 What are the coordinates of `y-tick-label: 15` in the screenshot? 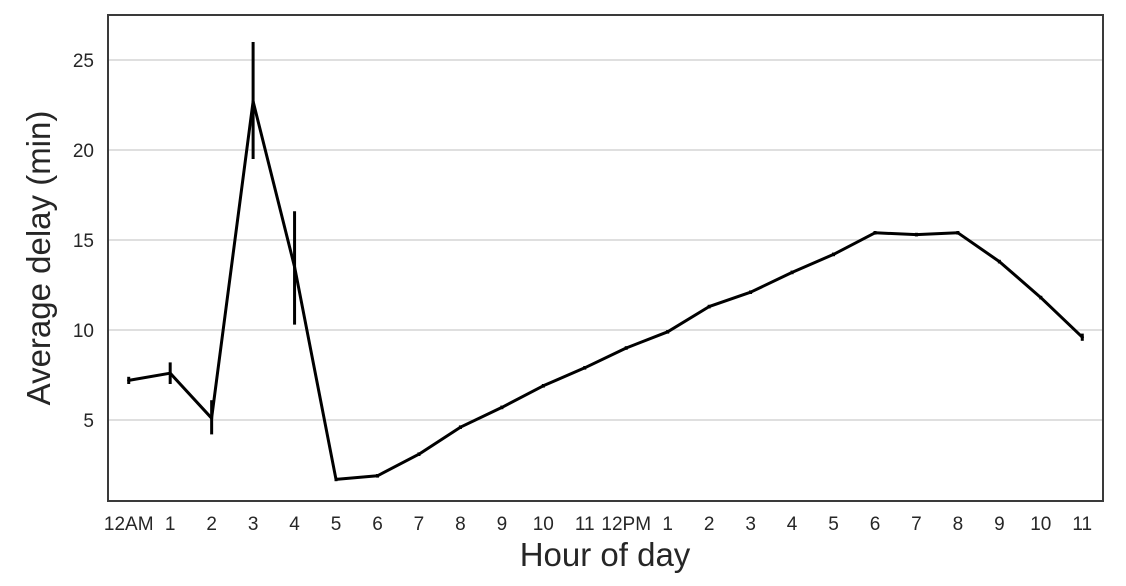 It's located at (83, 241).